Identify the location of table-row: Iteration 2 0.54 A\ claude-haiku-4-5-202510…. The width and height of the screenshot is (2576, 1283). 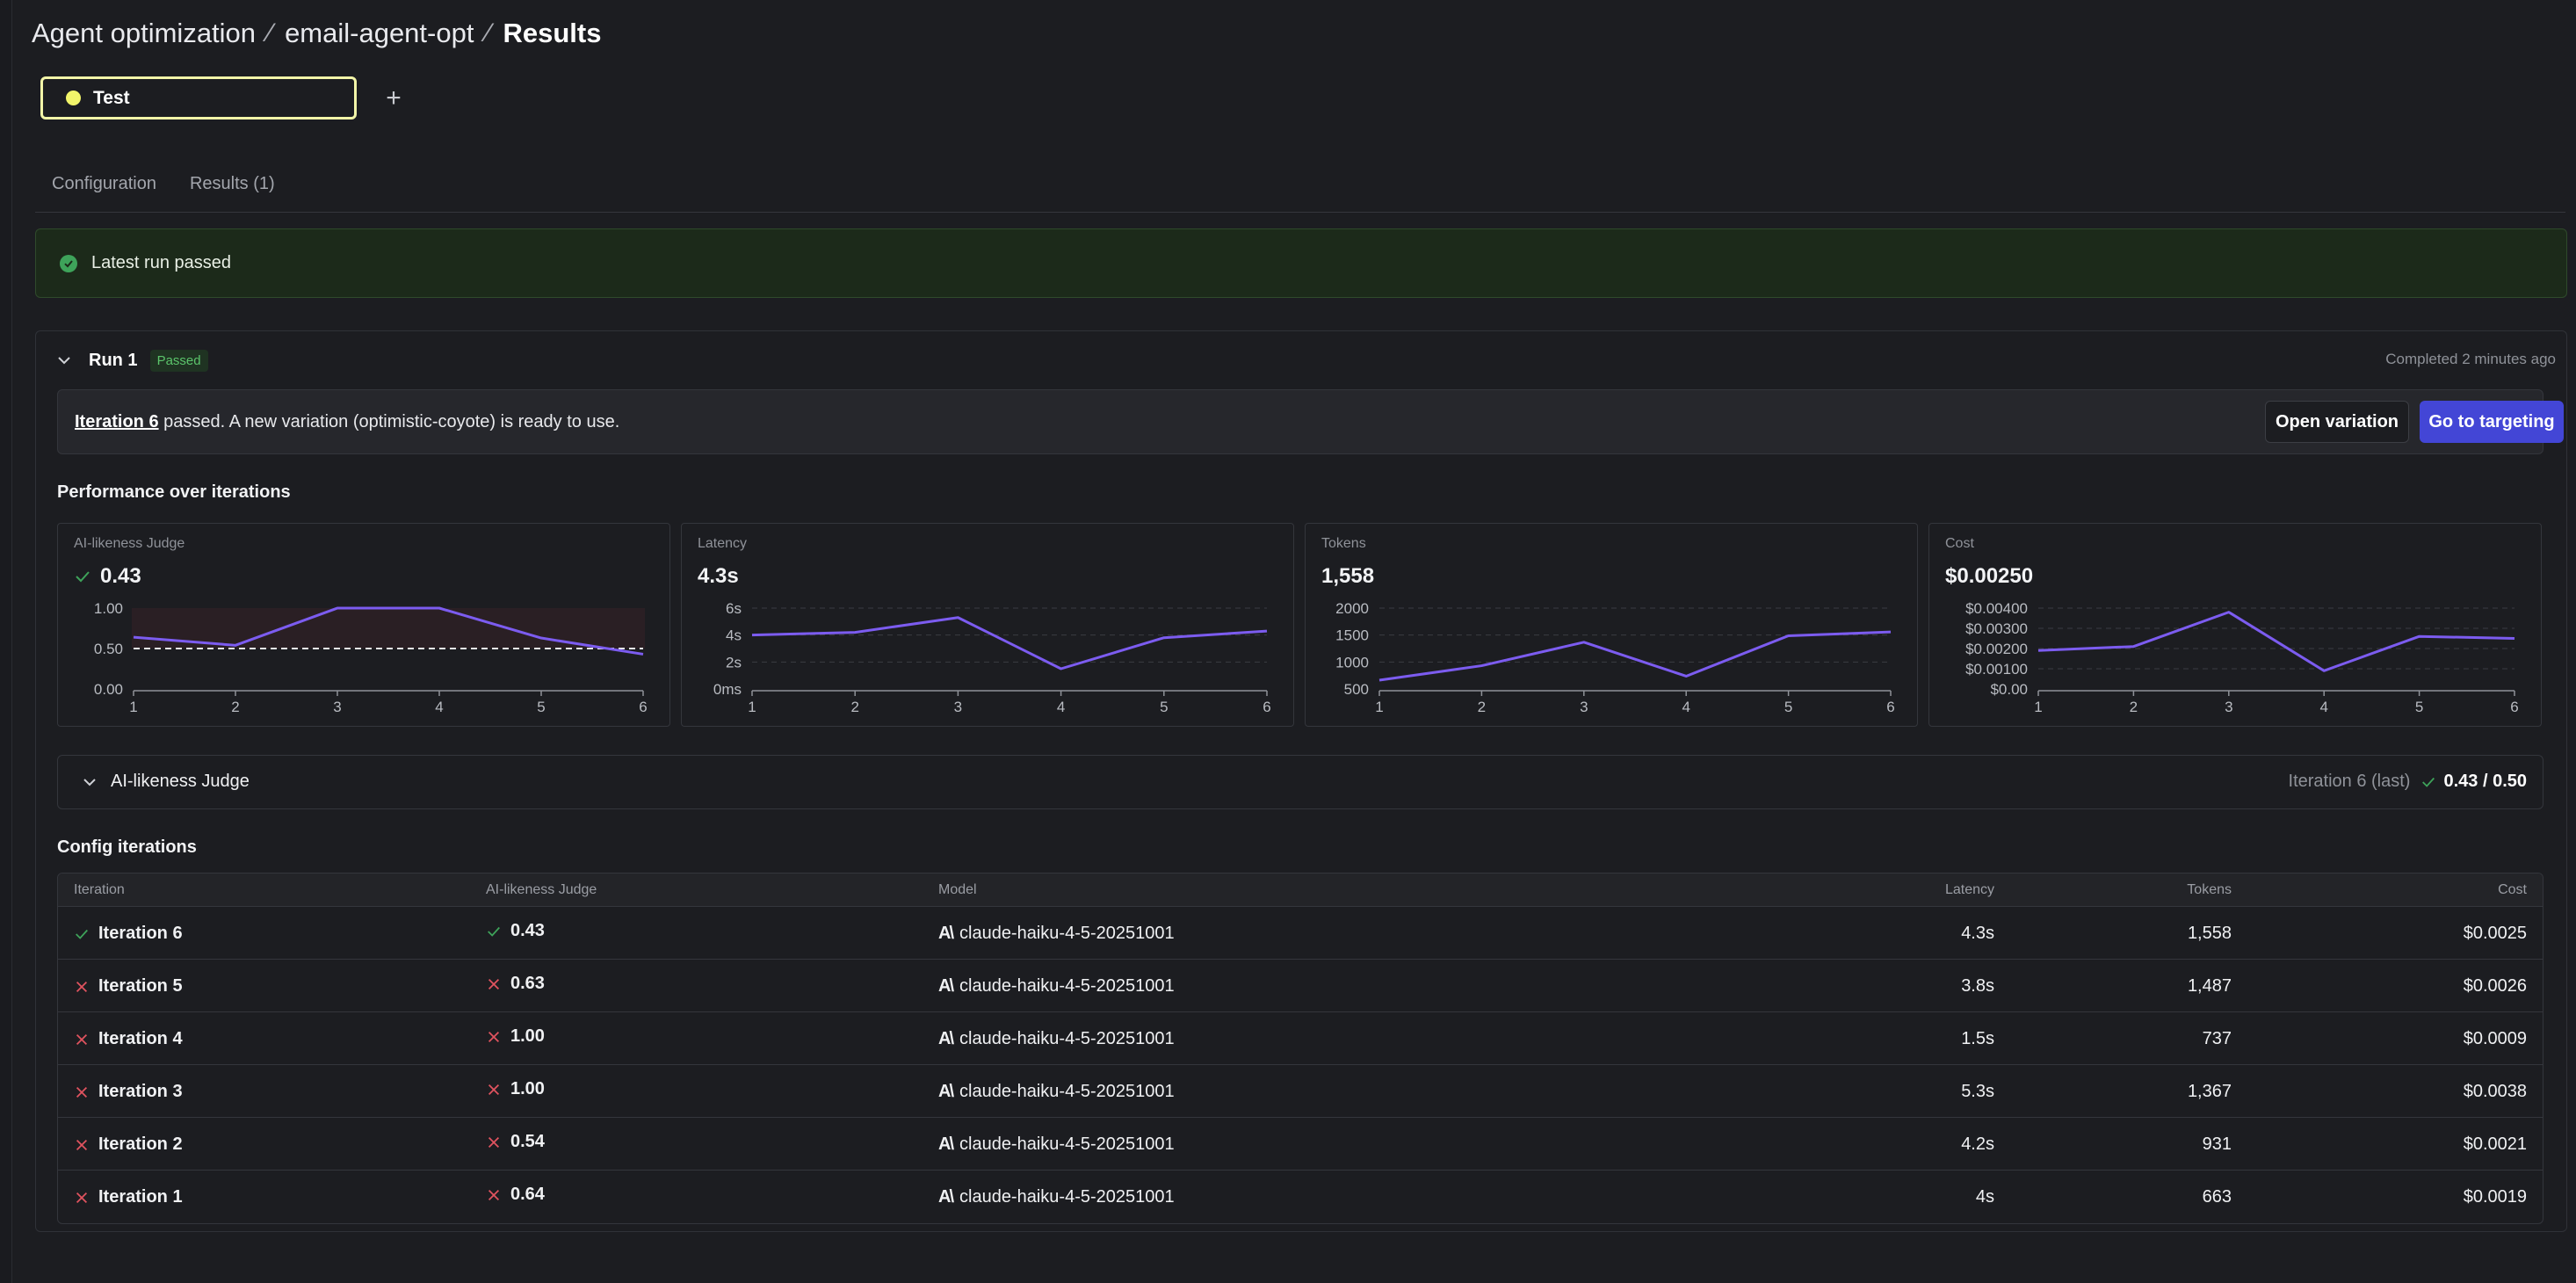
(1300, 1144).